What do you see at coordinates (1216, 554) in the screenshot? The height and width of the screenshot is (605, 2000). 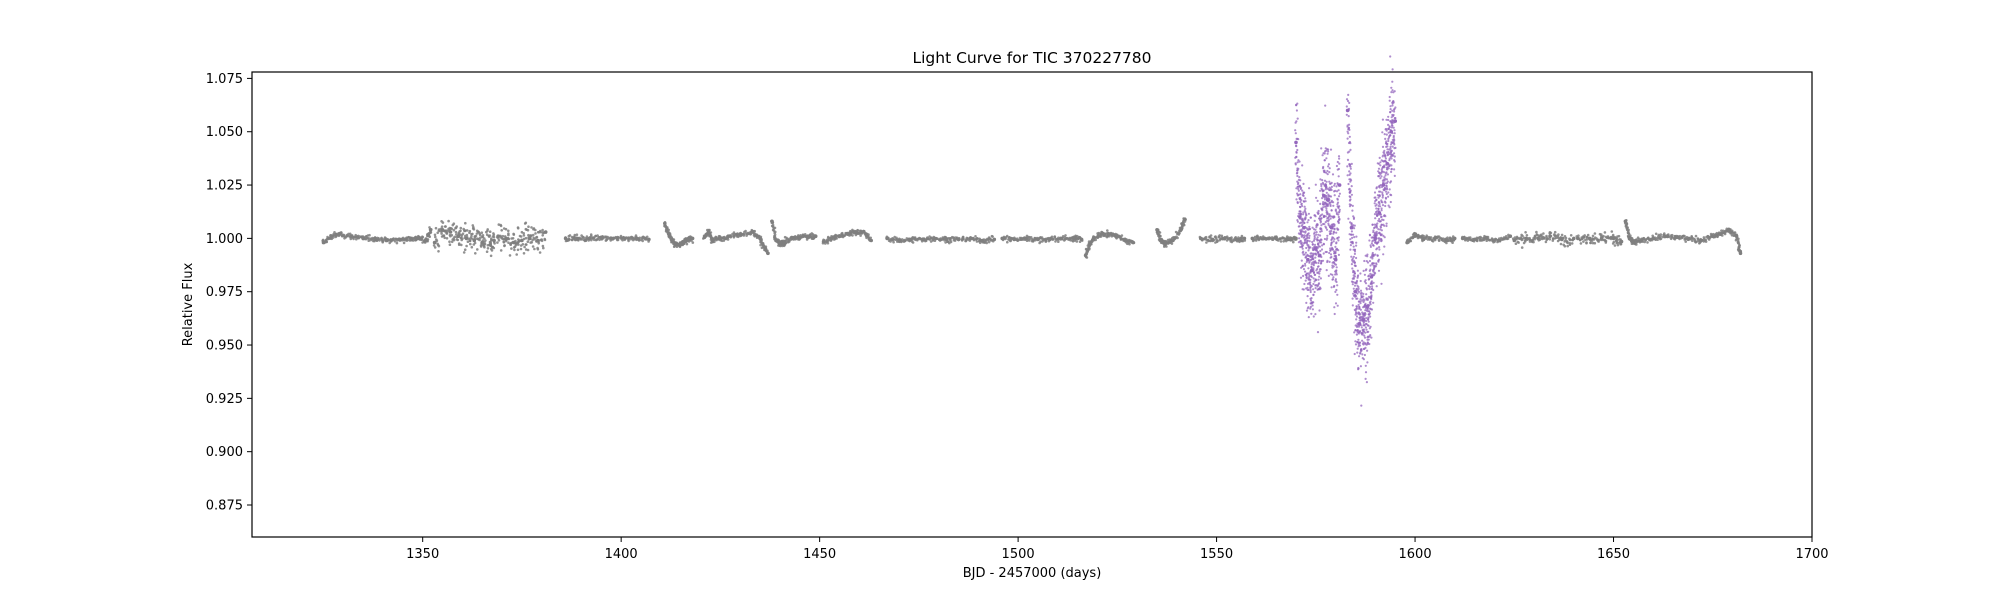 I see `x-tick-label: 1550` at bounding box center [1216, 554].